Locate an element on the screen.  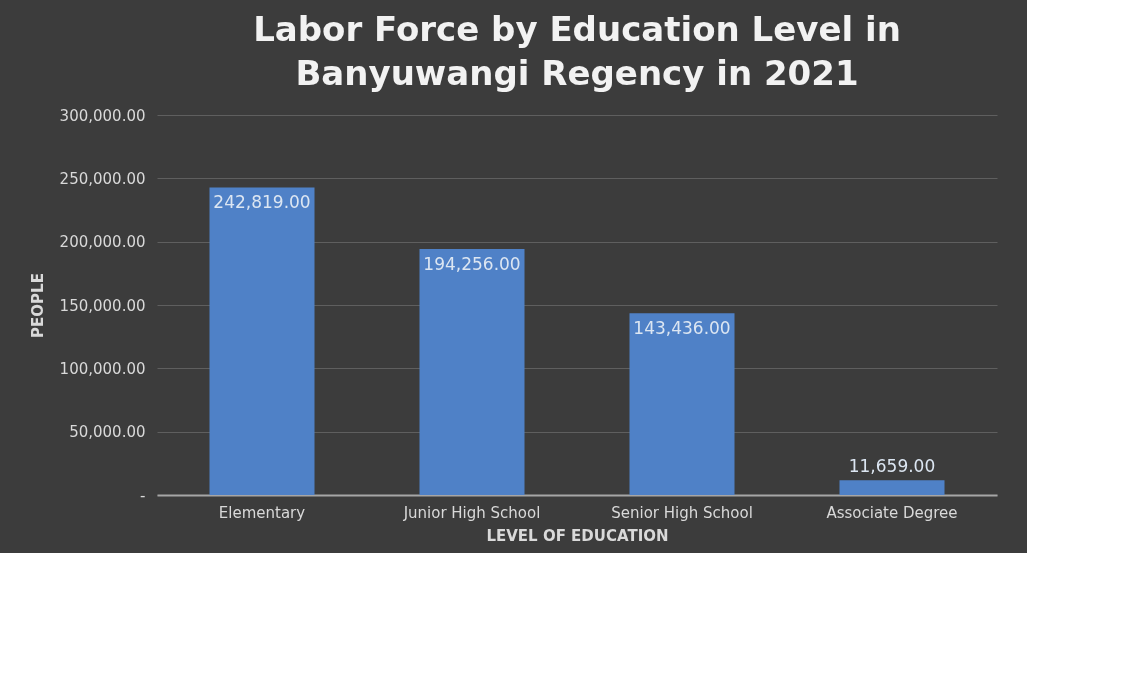
data-label: 242,819.00 is located at coordinates (262, 202).